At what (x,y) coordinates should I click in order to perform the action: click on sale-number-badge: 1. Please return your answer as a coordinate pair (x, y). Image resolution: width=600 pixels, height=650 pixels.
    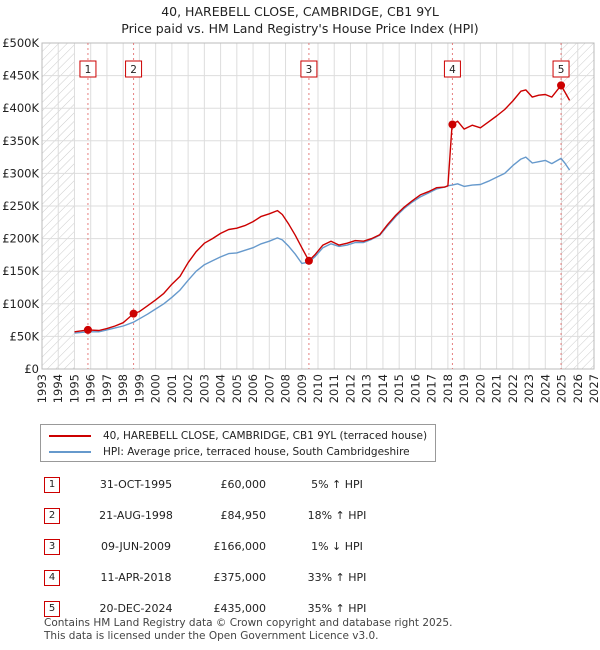
    Looking at the image, I should click on (52, 485).